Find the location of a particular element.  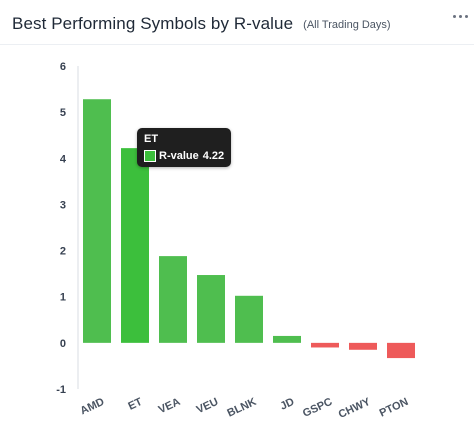

x-tick-label: GSPC is located at coordinates (317, 408).